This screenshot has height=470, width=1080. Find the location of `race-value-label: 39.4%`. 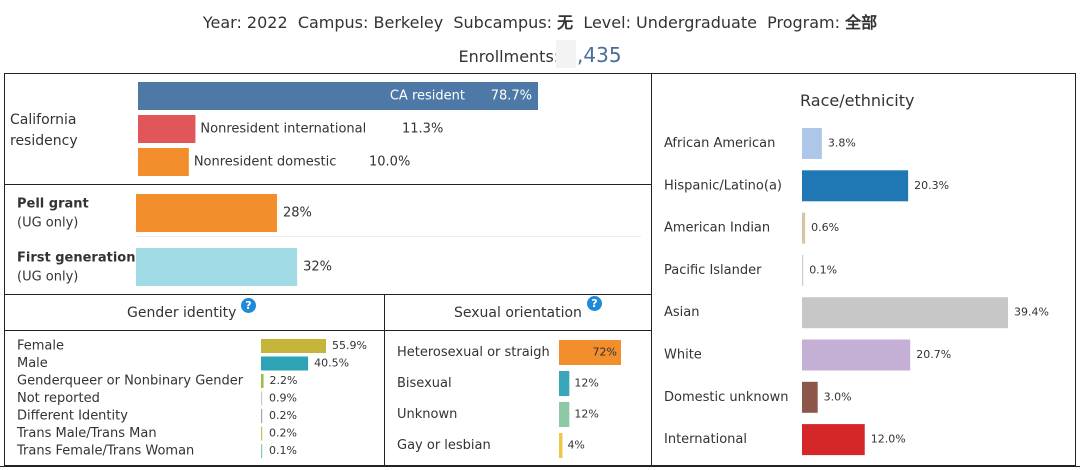

race-value-label: 39.4% is located at coordinates (1031, 312).